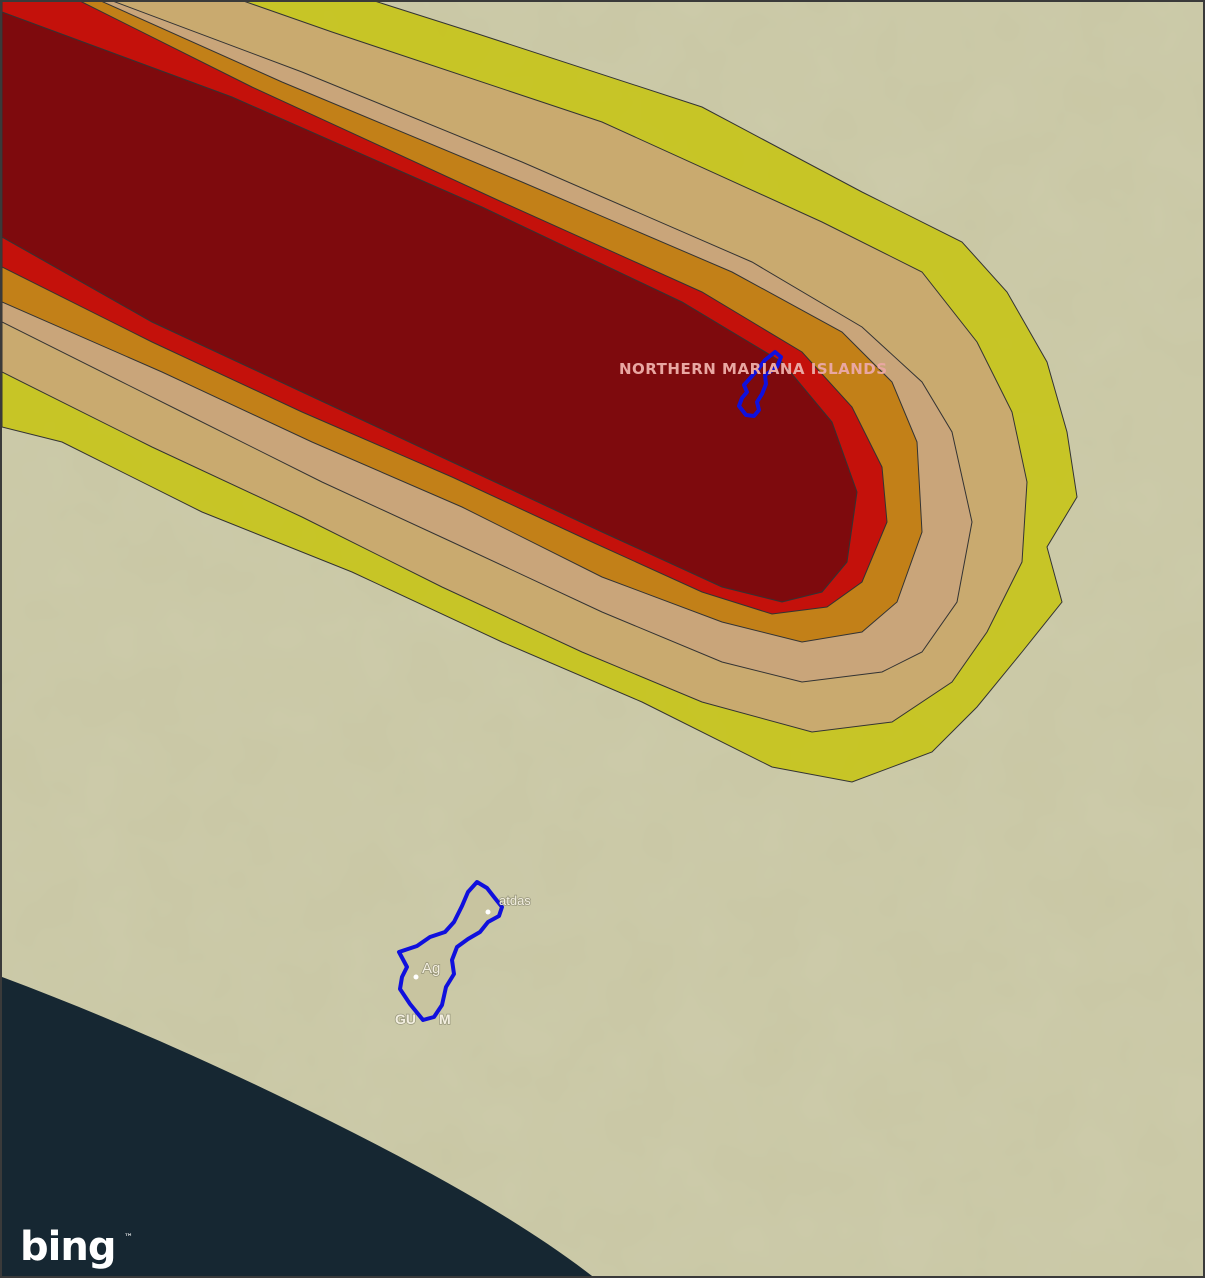 The image size is (1205, 1278). I want to click on ocean-area, so click(297, 1126).